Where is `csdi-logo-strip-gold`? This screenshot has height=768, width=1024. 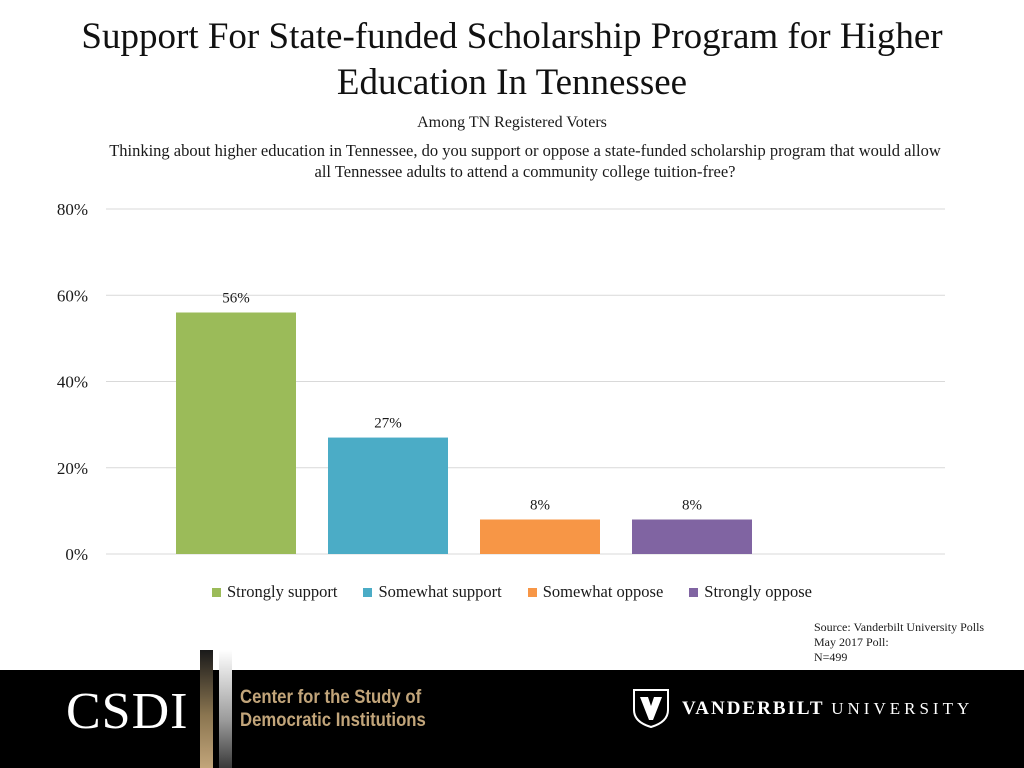 csdi-logo-strip-gold is located at coordinates (206, 709).